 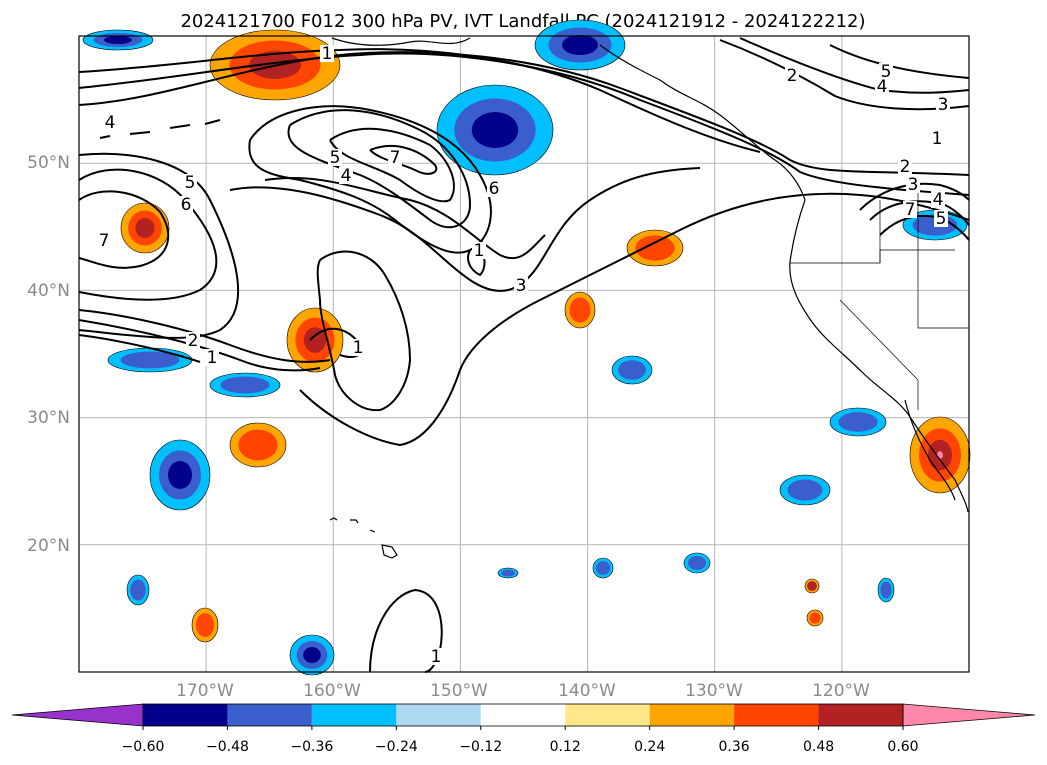 I want to click on colorbar, so click(x=523, y=715).